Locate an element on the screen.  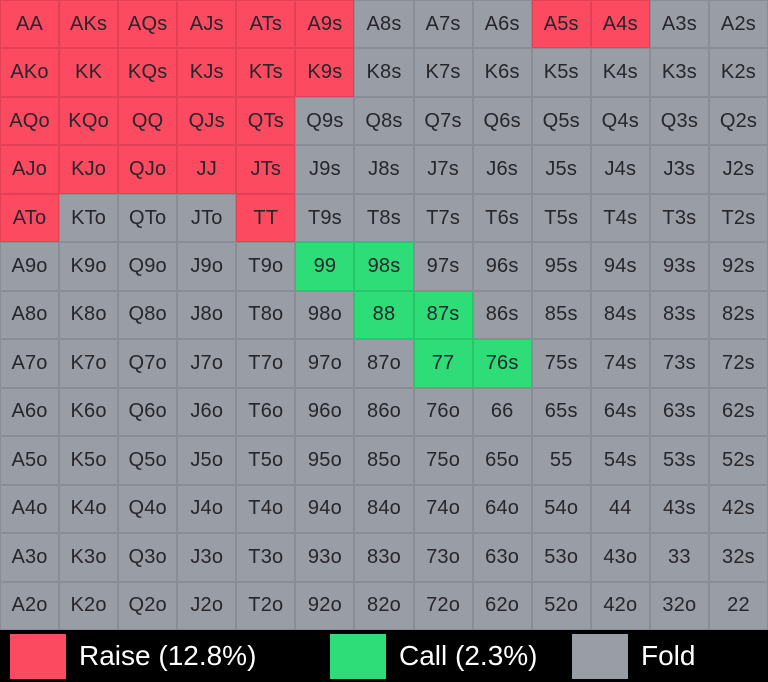
hand-cell-K9o: K9o is located at coordinates (89, 266).